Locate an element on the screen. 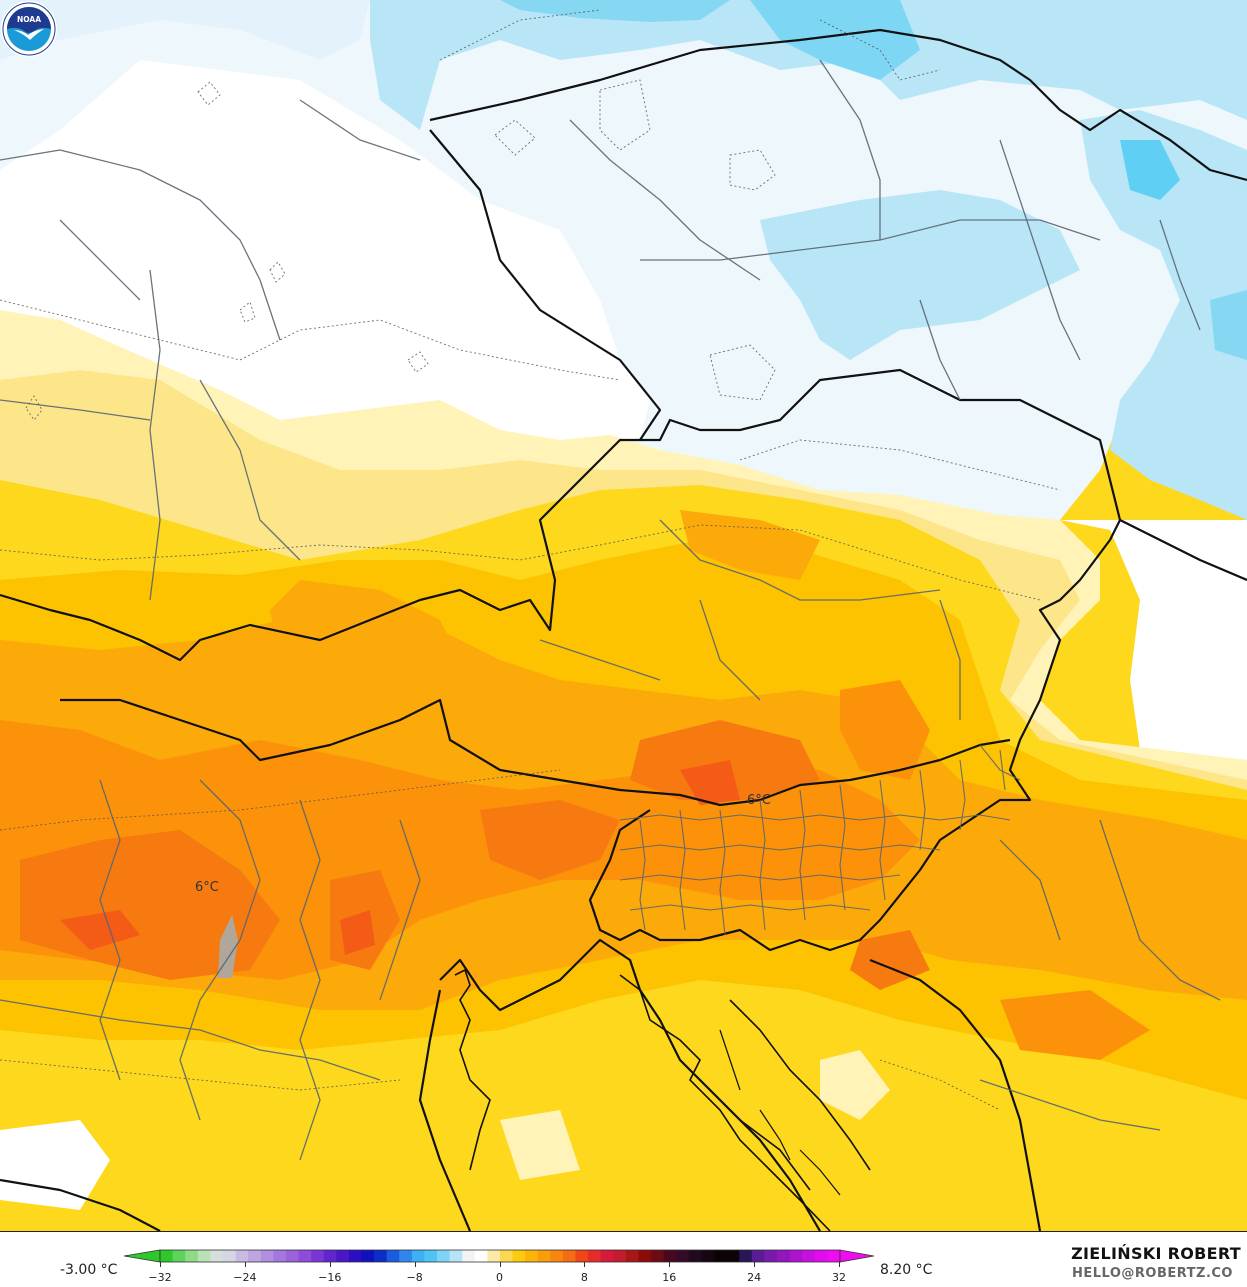 This screenshot has width=1247, height=1287. colorbar-tick-label: −16 is located at coordinates (330, 1277).